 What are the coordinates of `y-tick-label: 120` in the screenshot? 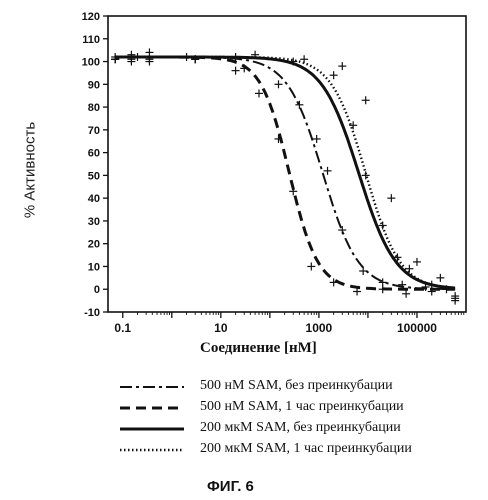 It's located at (91, 17).